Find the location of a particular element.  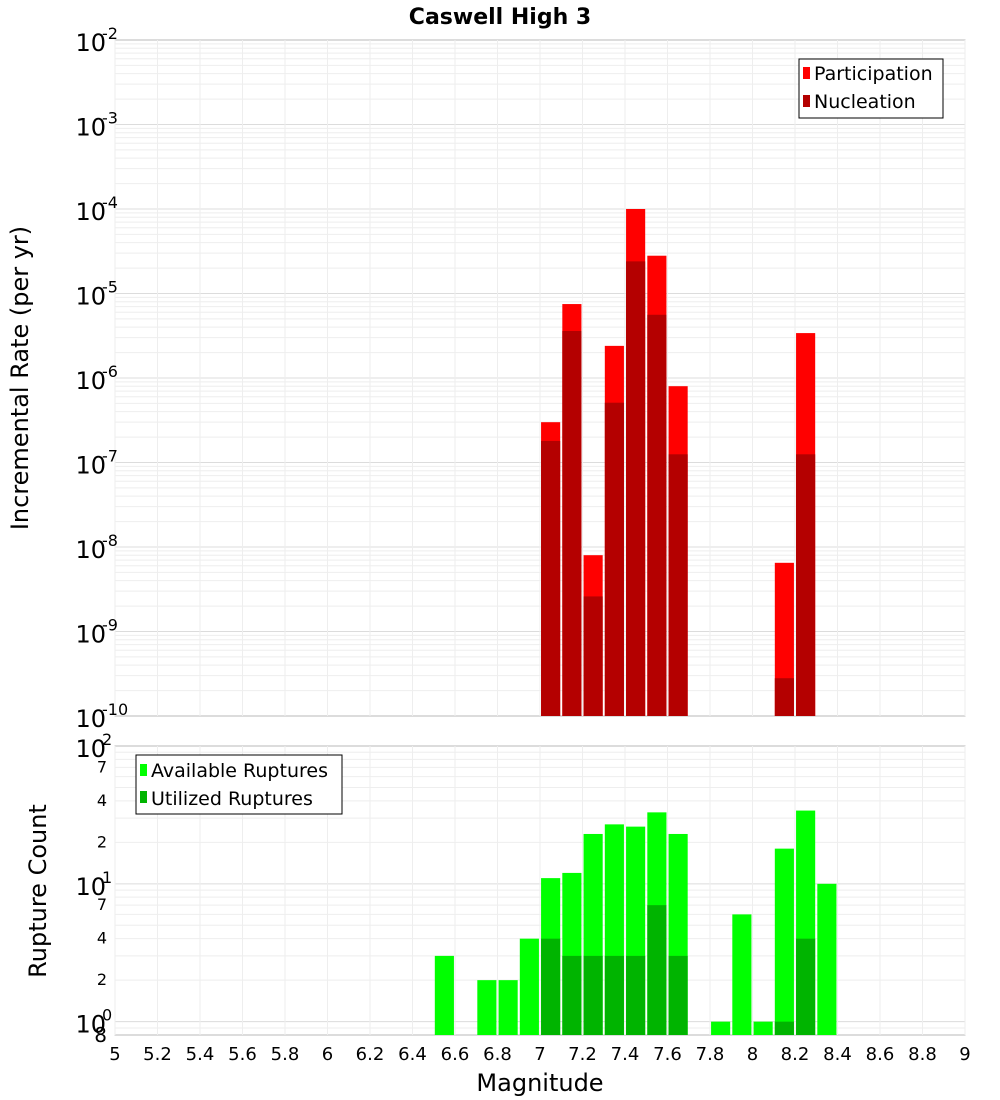

legend-label-available: Available Ruptures is located at coordinates (239, 771).